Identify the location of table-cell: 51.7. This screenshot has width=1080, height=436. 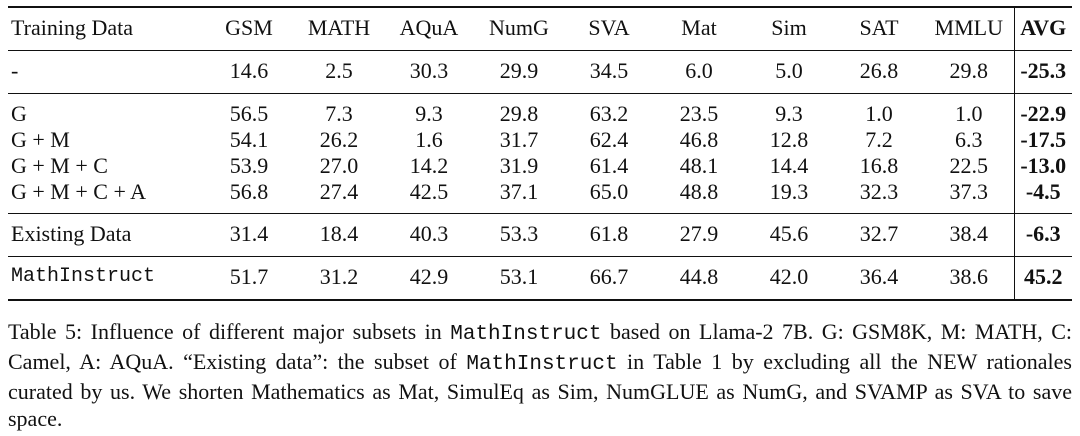
(249, 276).